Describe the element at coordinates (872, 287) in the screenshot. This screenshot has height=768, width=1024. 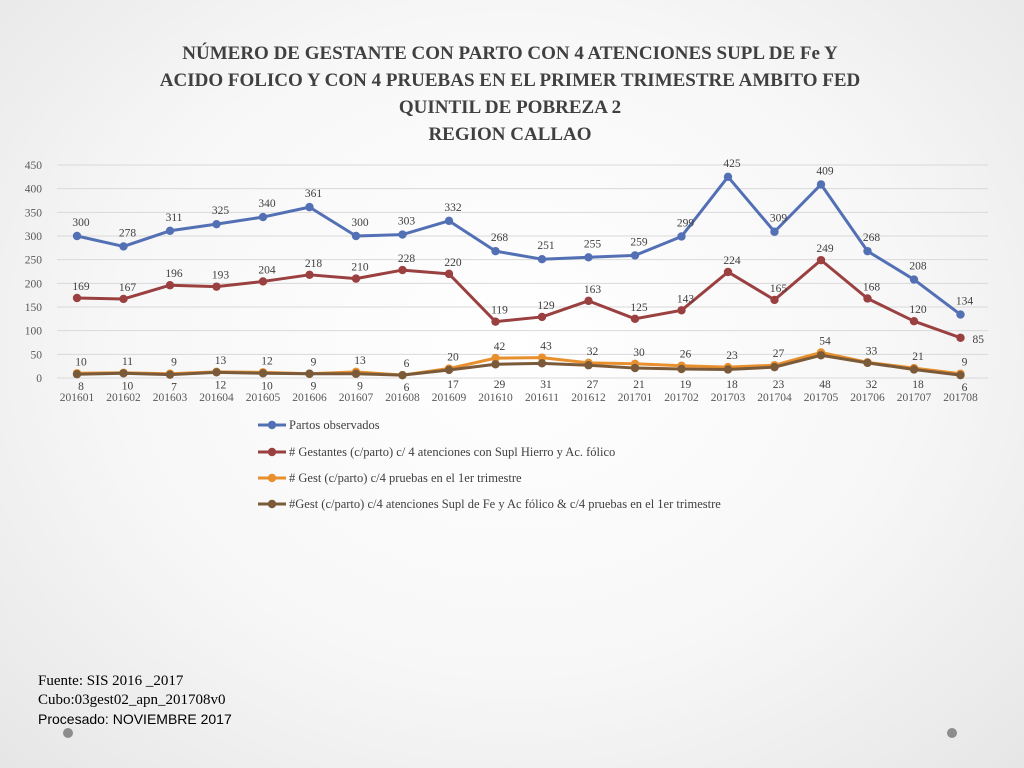
I see `data-label: 168` at that location.